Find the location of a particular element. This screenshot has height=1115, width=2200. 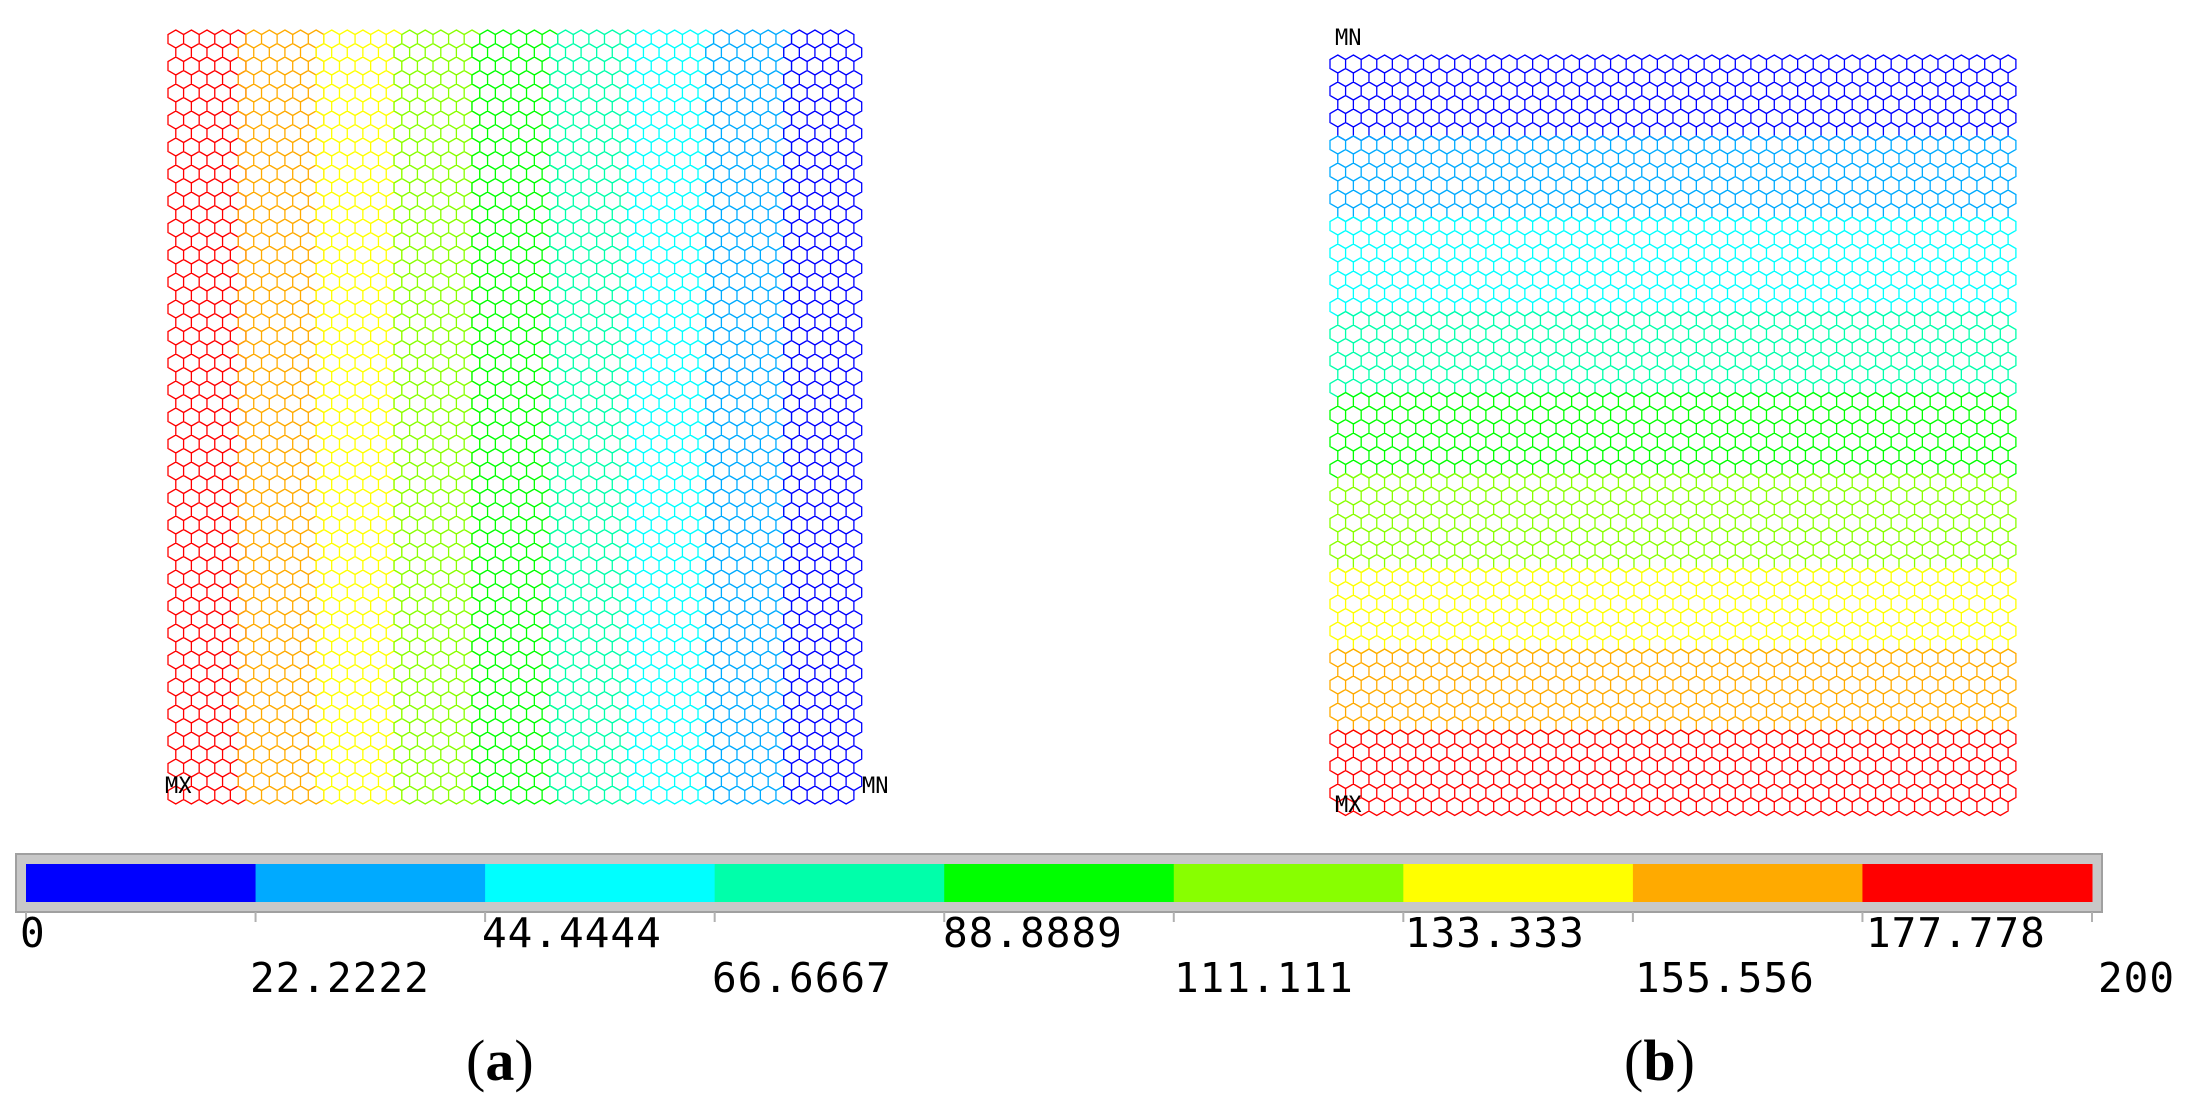

color-legend-bar is located at coordinates (1059, 887).